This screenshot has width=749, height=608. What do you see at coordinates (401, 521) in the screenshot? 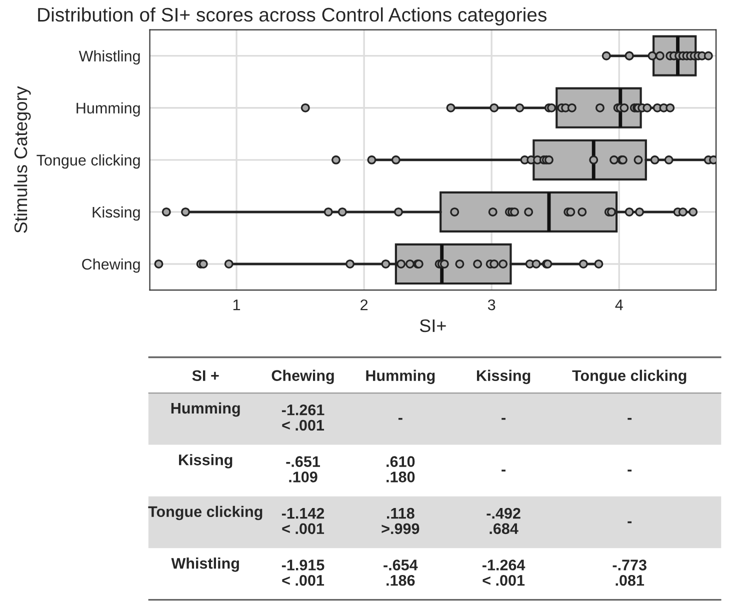
I see `text: .118 >.999` at bounding box center [401, 521].